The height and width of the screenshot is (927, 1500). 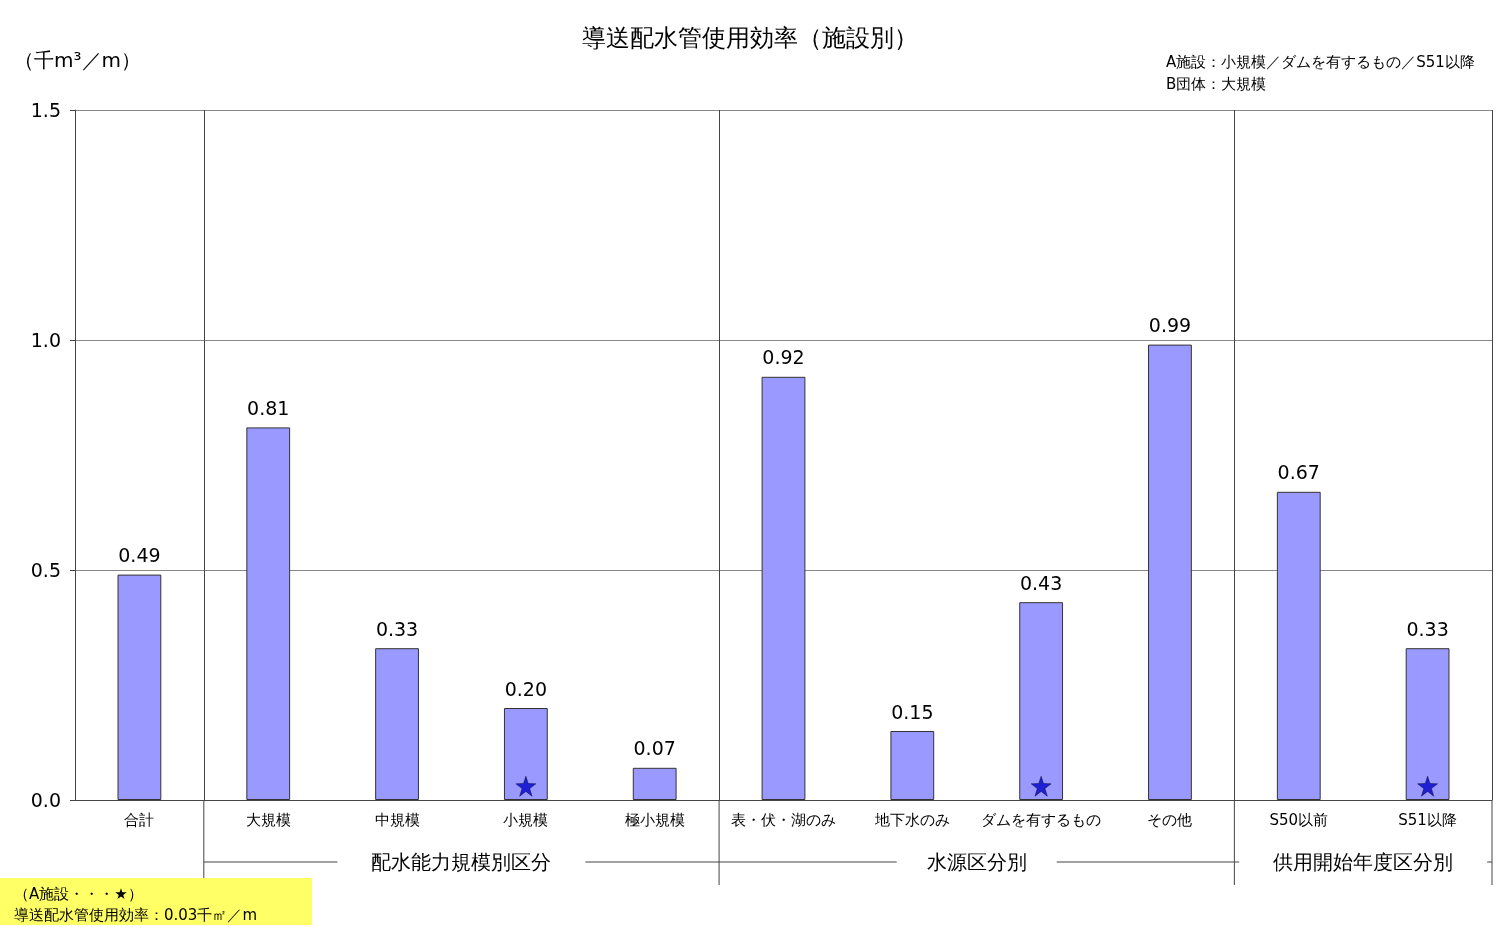 What do you see at coordinates (397, 819) in the screenshot?
I see `x-tick-label: 中規模` at bounding box center [397, 819].